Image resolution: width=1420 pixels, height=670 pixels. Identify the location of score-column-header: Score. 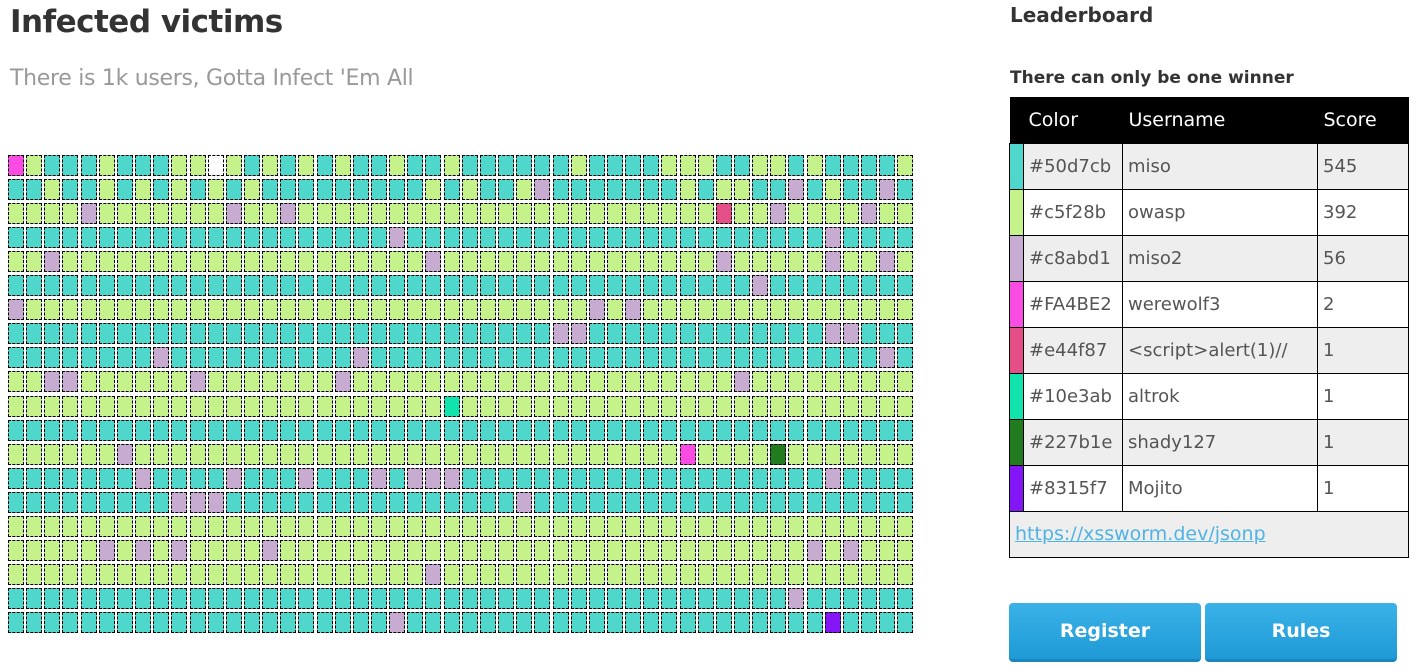
(1363, 120).